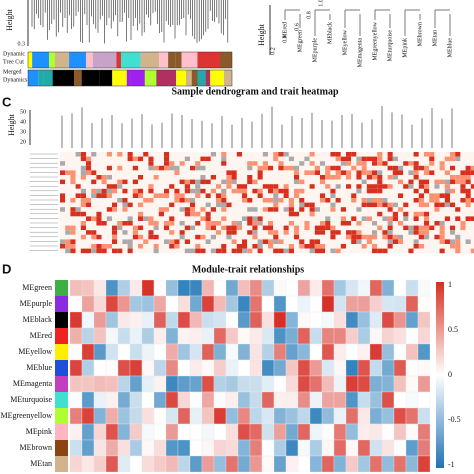 This screenshot has width=474, height=474. Describe the element at coordinates (31, 399) in the screenshot. I see `module-label: MEturquoise` at that location.